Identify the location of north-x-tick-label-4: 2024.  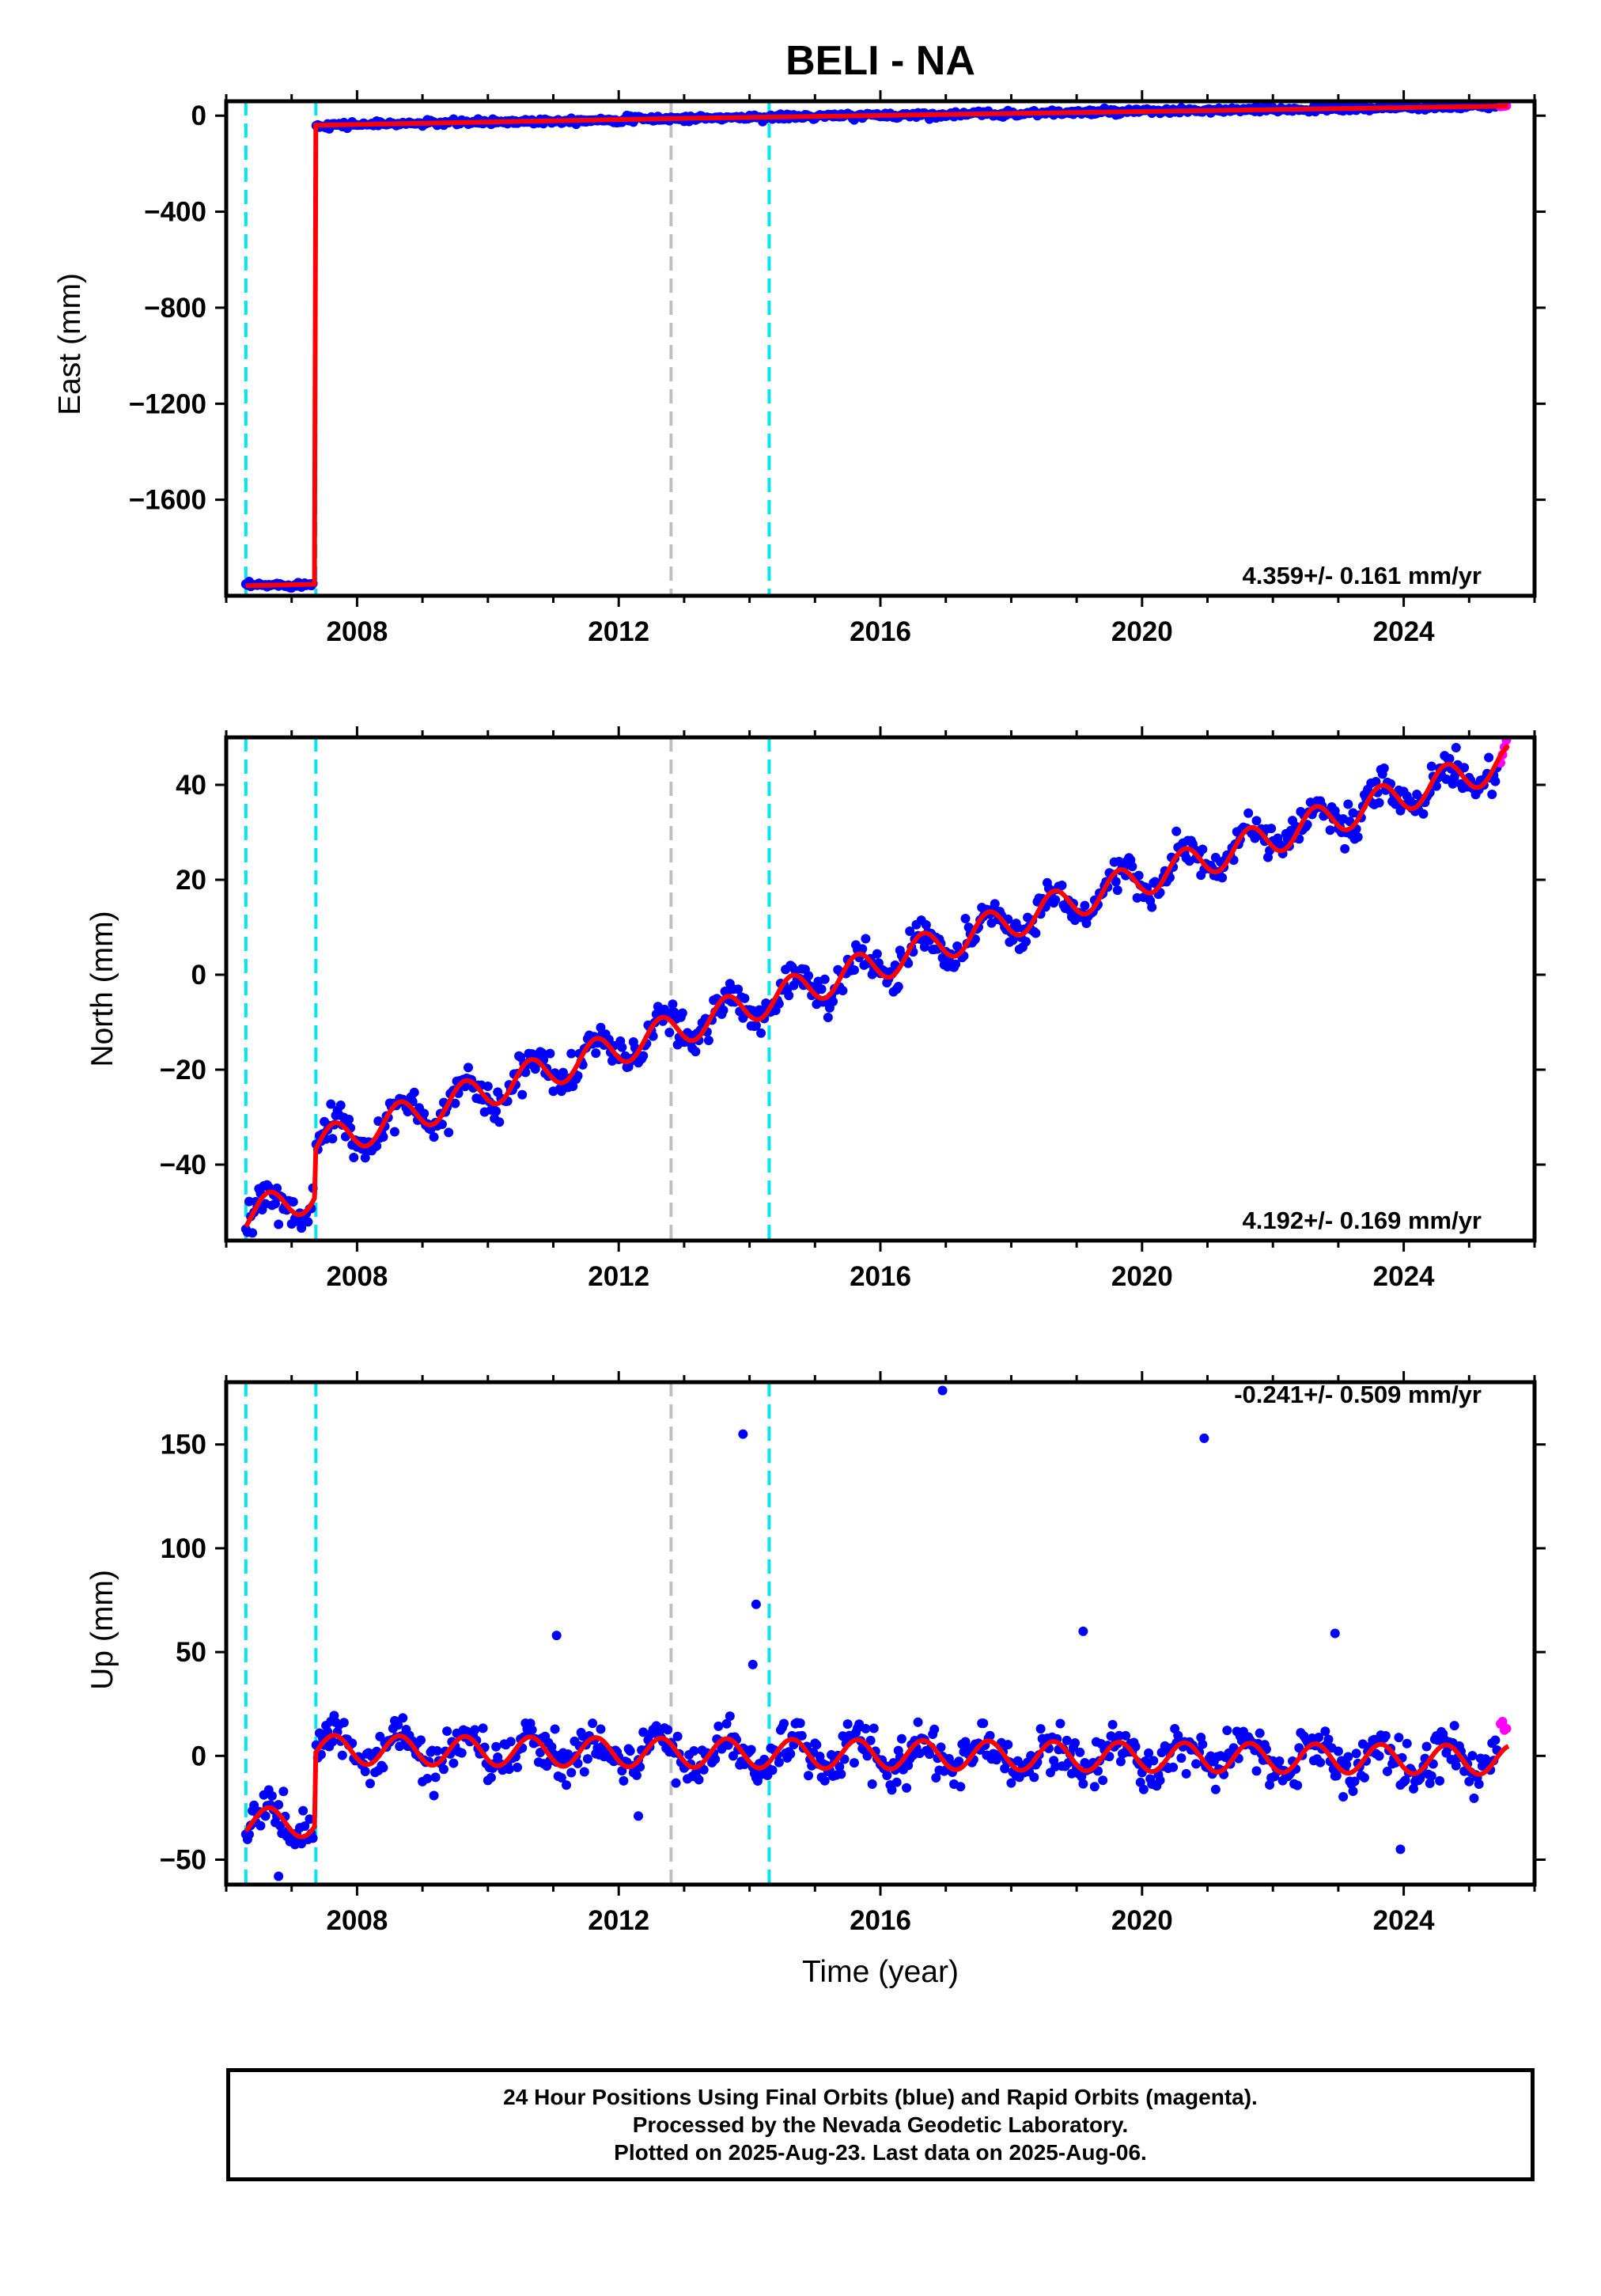
(1404, 1276).